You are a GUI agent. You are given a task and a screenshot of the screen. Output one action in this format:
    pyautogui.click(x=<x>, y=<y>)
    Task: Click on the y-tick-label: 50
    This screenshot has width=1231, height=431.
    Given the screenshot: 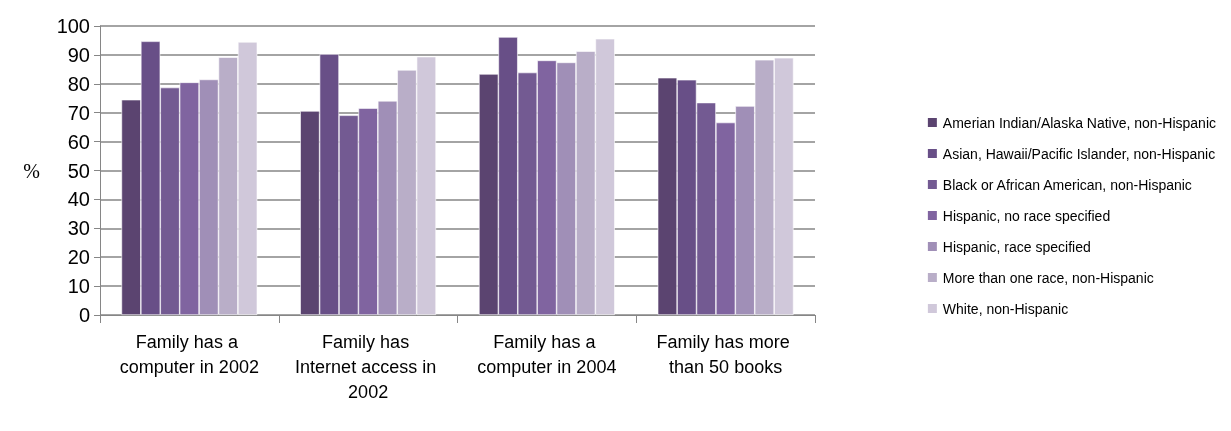 What is the action you would take?
    pyautogui.click(x=78, y=170)
    